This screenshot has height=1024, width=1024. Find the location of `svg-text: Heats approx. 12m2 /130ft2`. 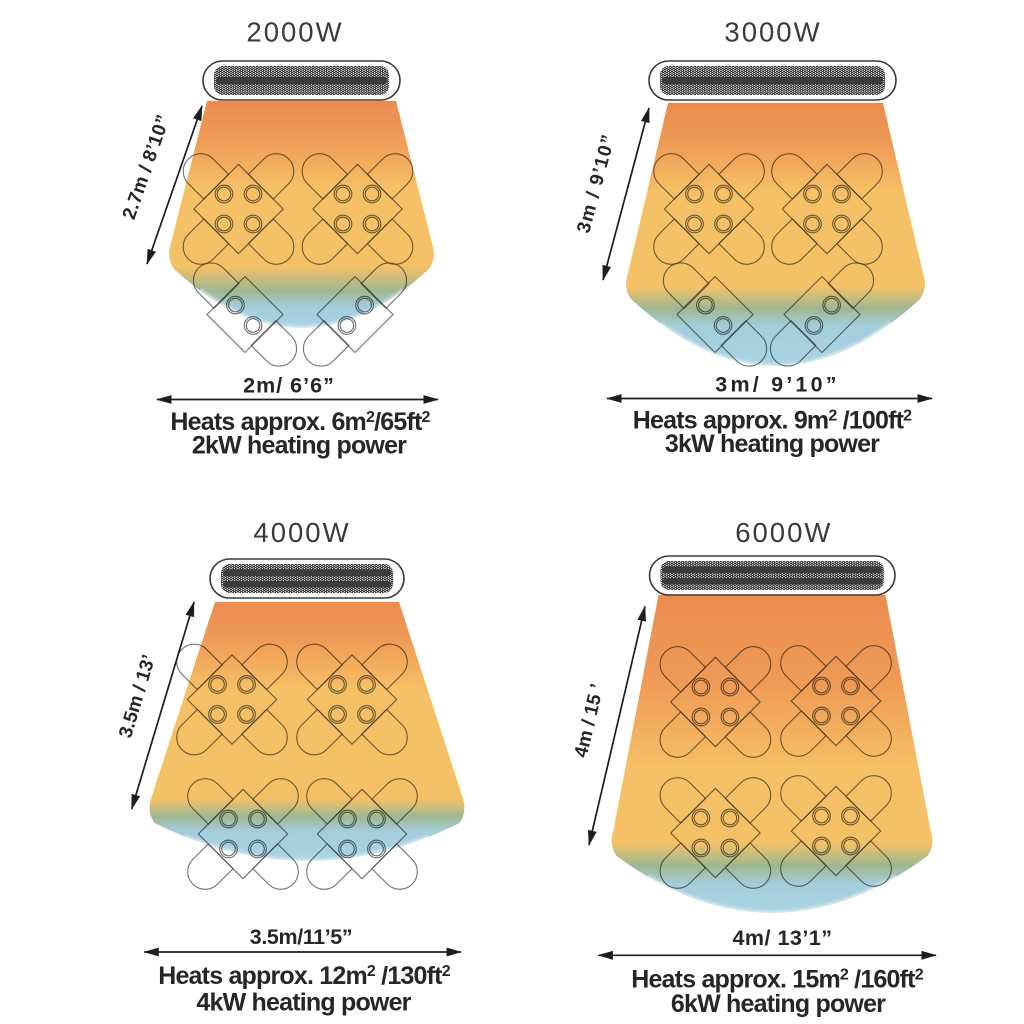

svg-text: Heats approx. 12m2 /130ft2 is located at coordinates (304, 976).